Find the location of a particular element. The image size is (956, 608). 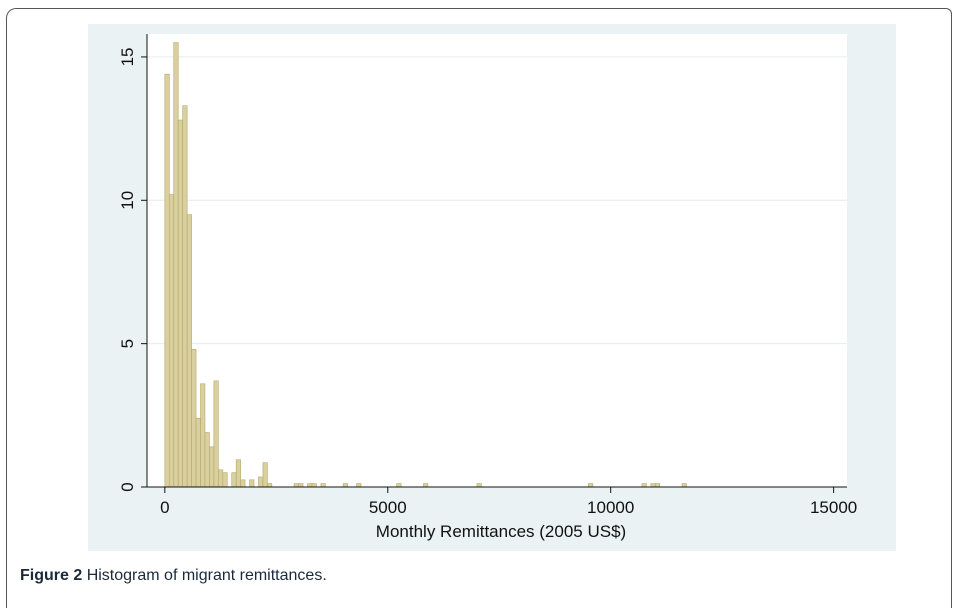

x-axis-ticks: 0 5000 10000 15000 is located at coordinates (508, 502).